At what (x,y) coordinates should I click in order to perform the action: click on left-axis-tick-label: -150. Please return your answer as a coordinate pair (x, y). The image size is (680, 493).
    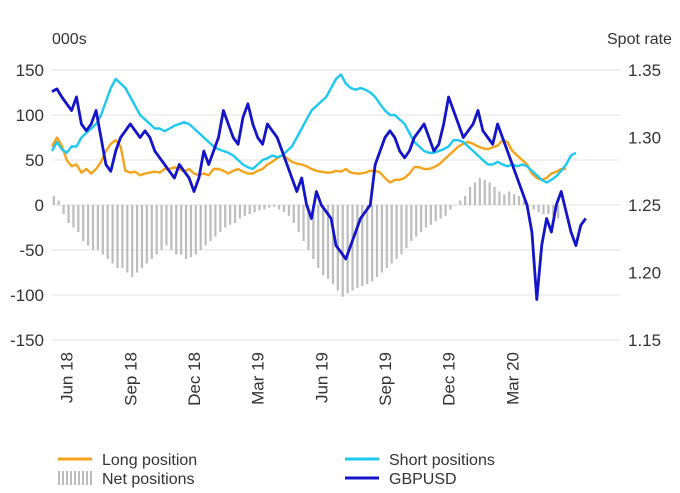
    Looking at the image, I should click on (27, 340).